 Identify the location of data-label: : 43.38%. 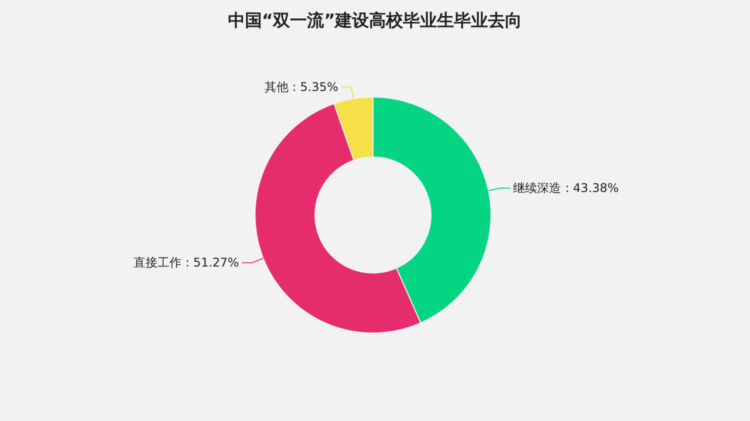
(592, 188).